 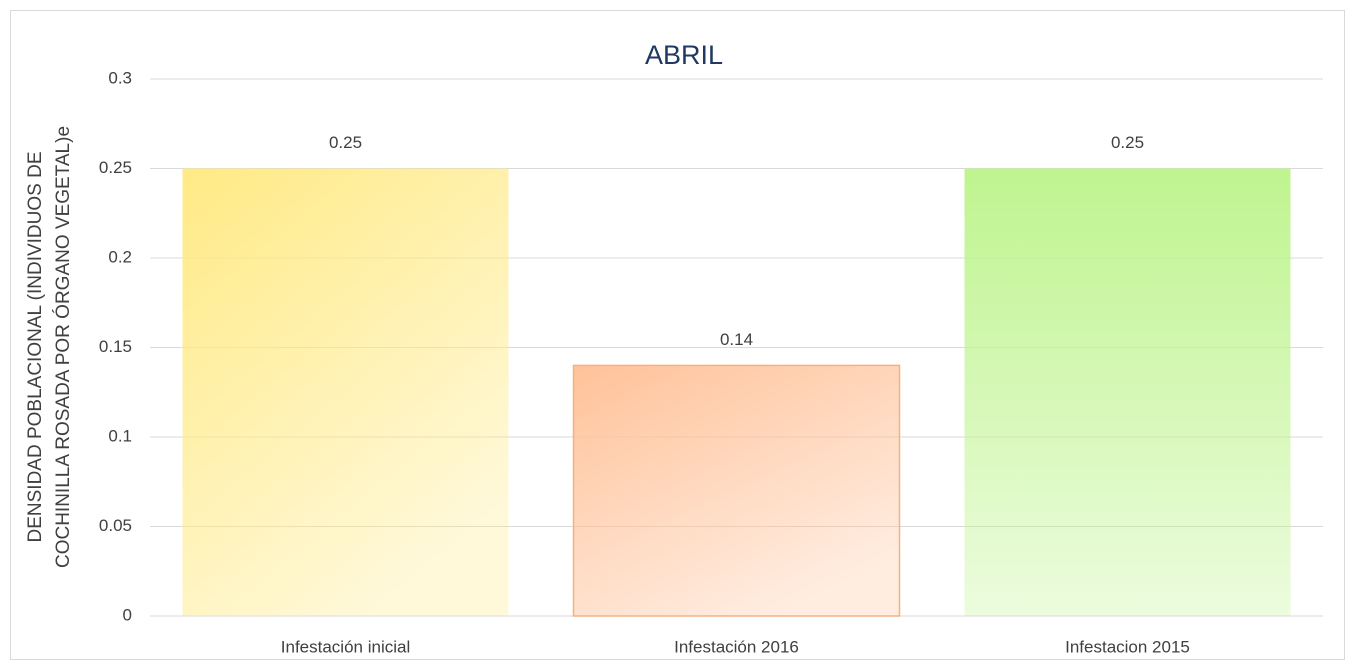 I want to click on data-label: 0.14, so click(x=736, y=339).